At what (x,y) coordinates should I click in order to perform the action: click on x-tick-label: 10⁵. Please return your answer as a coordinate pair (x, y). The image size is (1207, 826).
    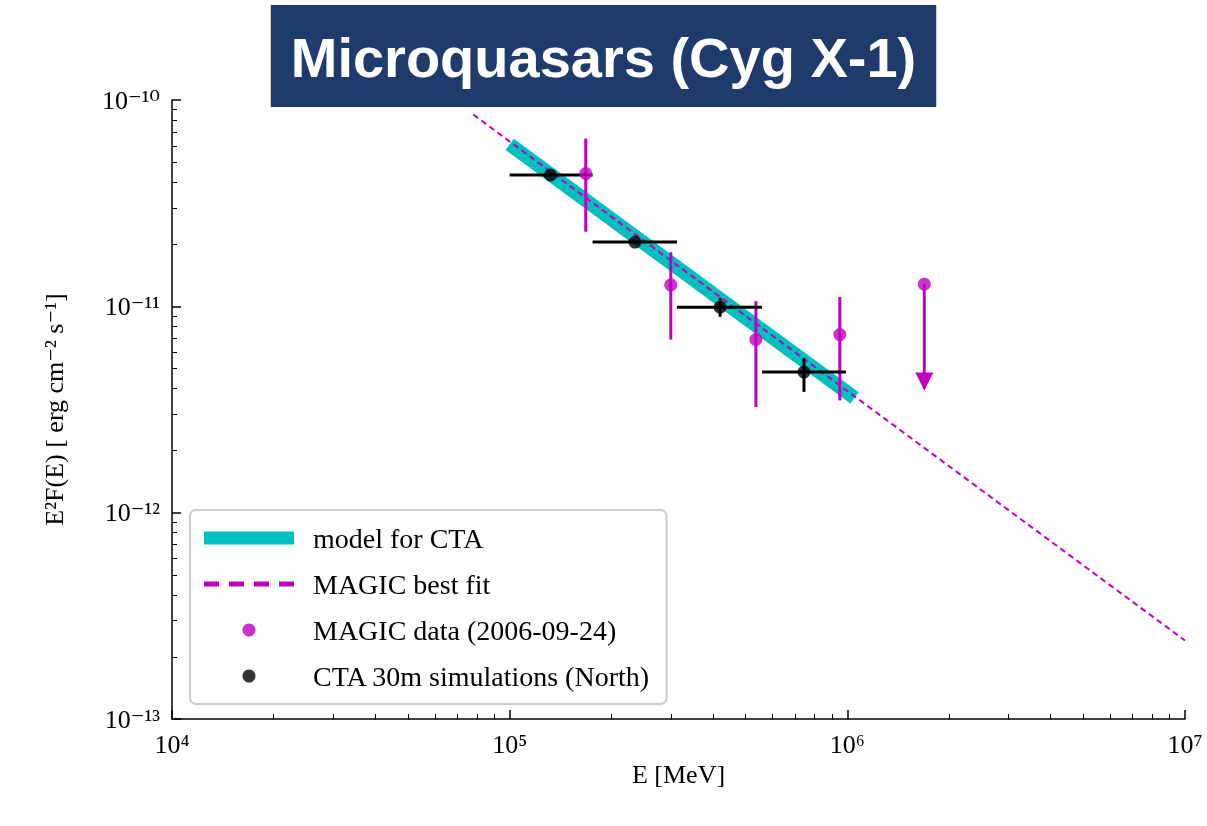
    Looking at the image, I should click on (510, 744).